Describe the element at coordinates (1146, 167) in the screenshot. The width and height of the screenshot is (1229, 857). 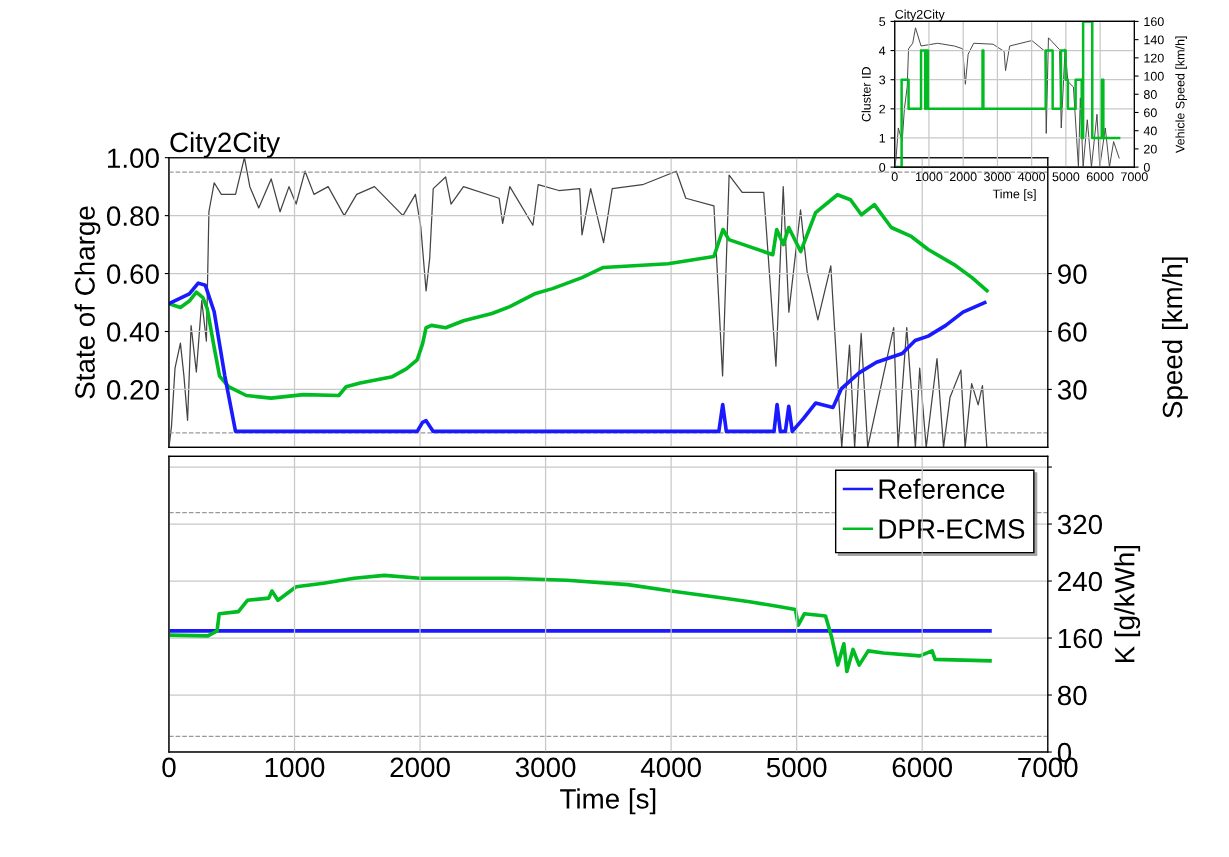
I see `y2-tick-label: 0` at that location.